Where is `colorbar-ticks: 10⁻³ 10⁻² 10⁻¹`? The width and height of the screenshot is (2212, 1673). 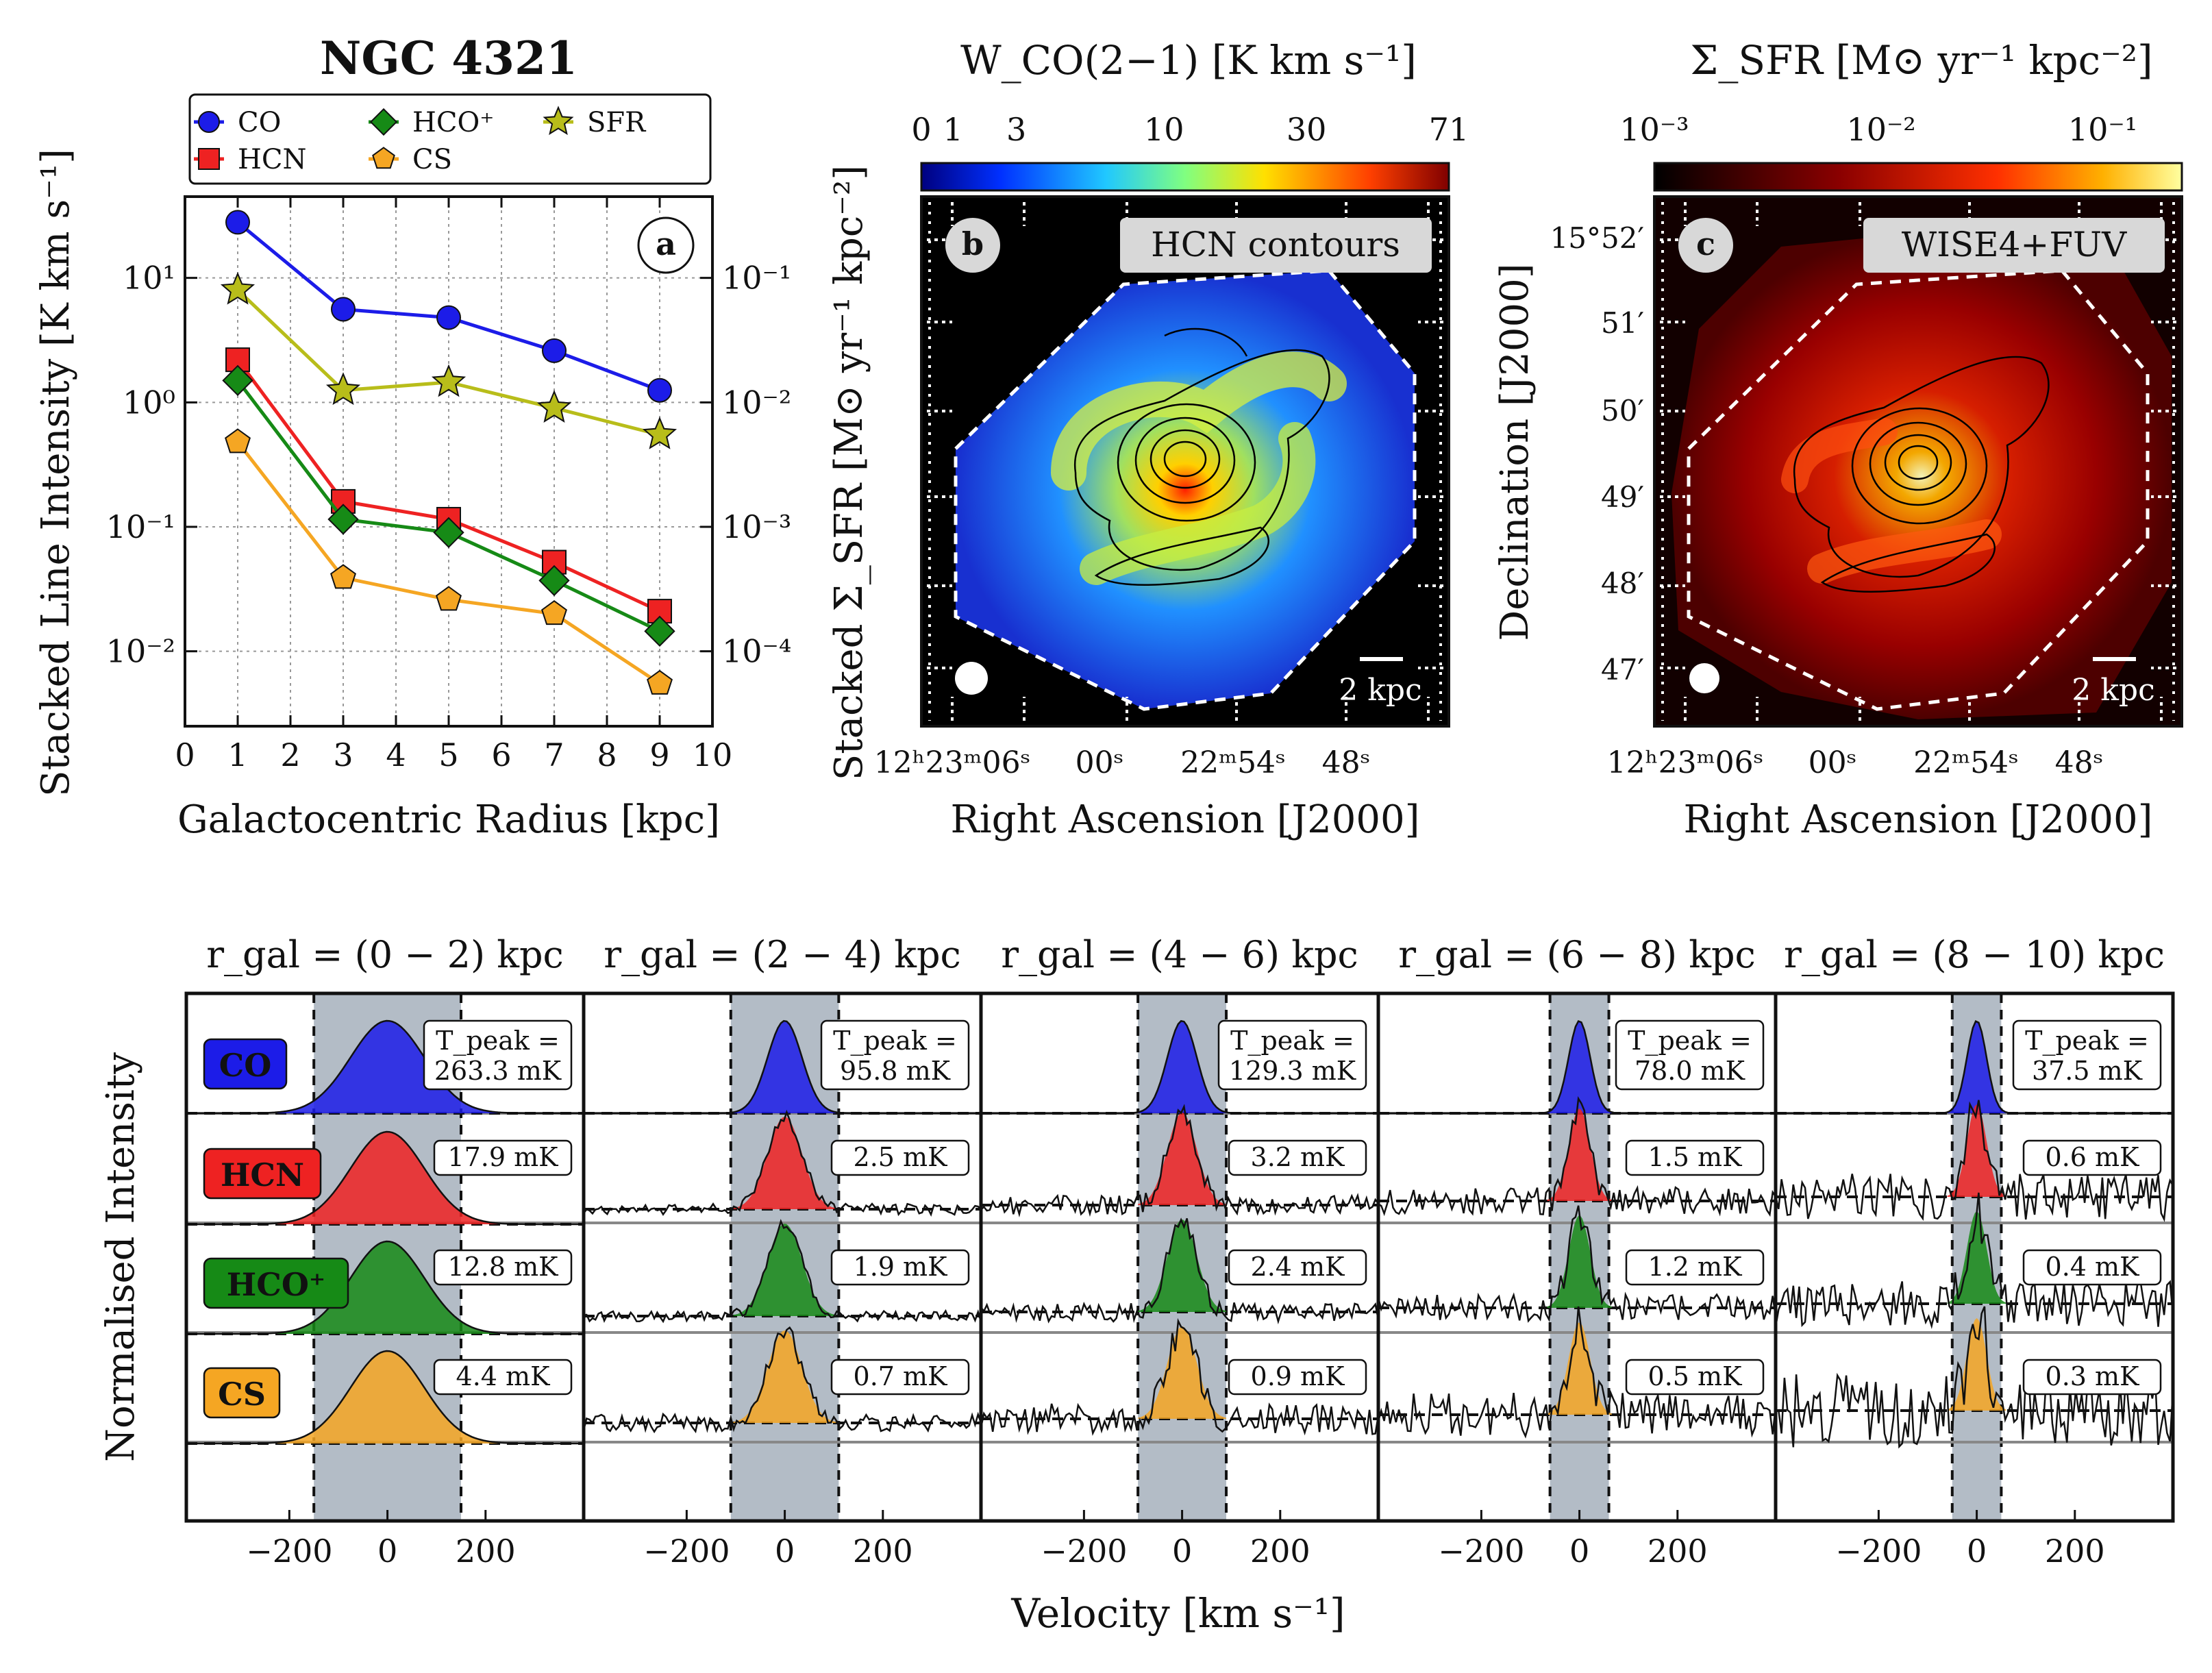
colorbar-ticks: 10⁻³ 10⁻² 10⁻¹ is located at coordinates (1878, 142).